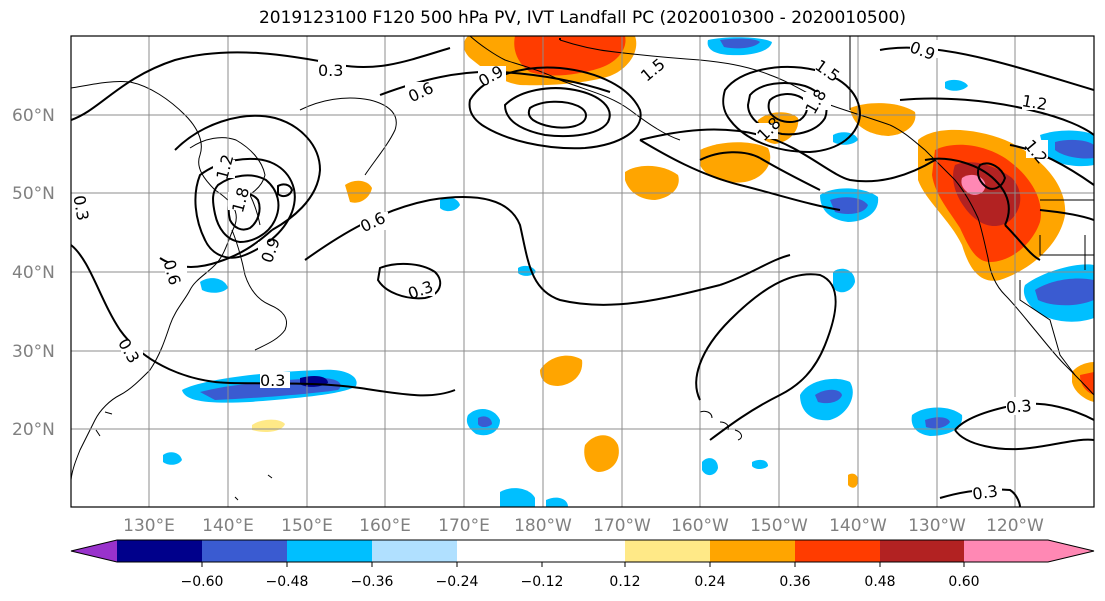 The width and height of the screenshot is (1105, 601). Describe the element at coordinates (464, 526) in the screenshot. I see `lon-label-170e: 170°E` at that location.